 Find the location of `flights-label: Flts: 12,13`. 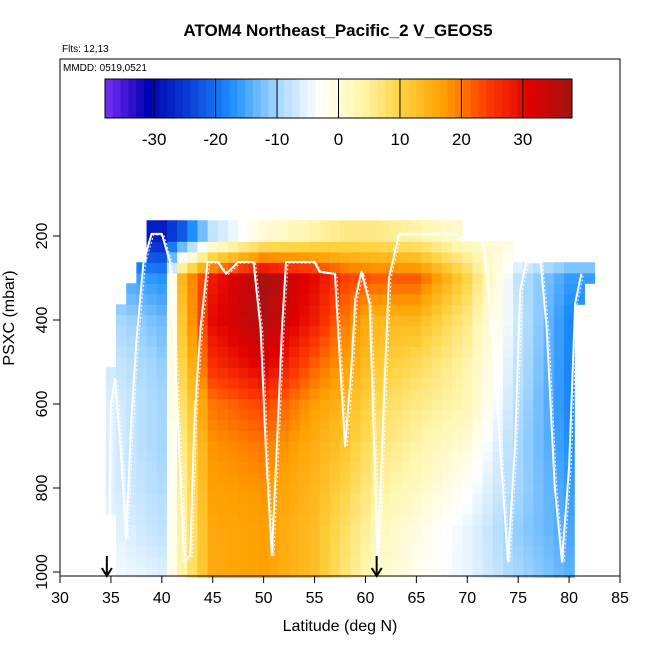

flights-label: Flts: 12,13 is located at coordinates (85, 49).